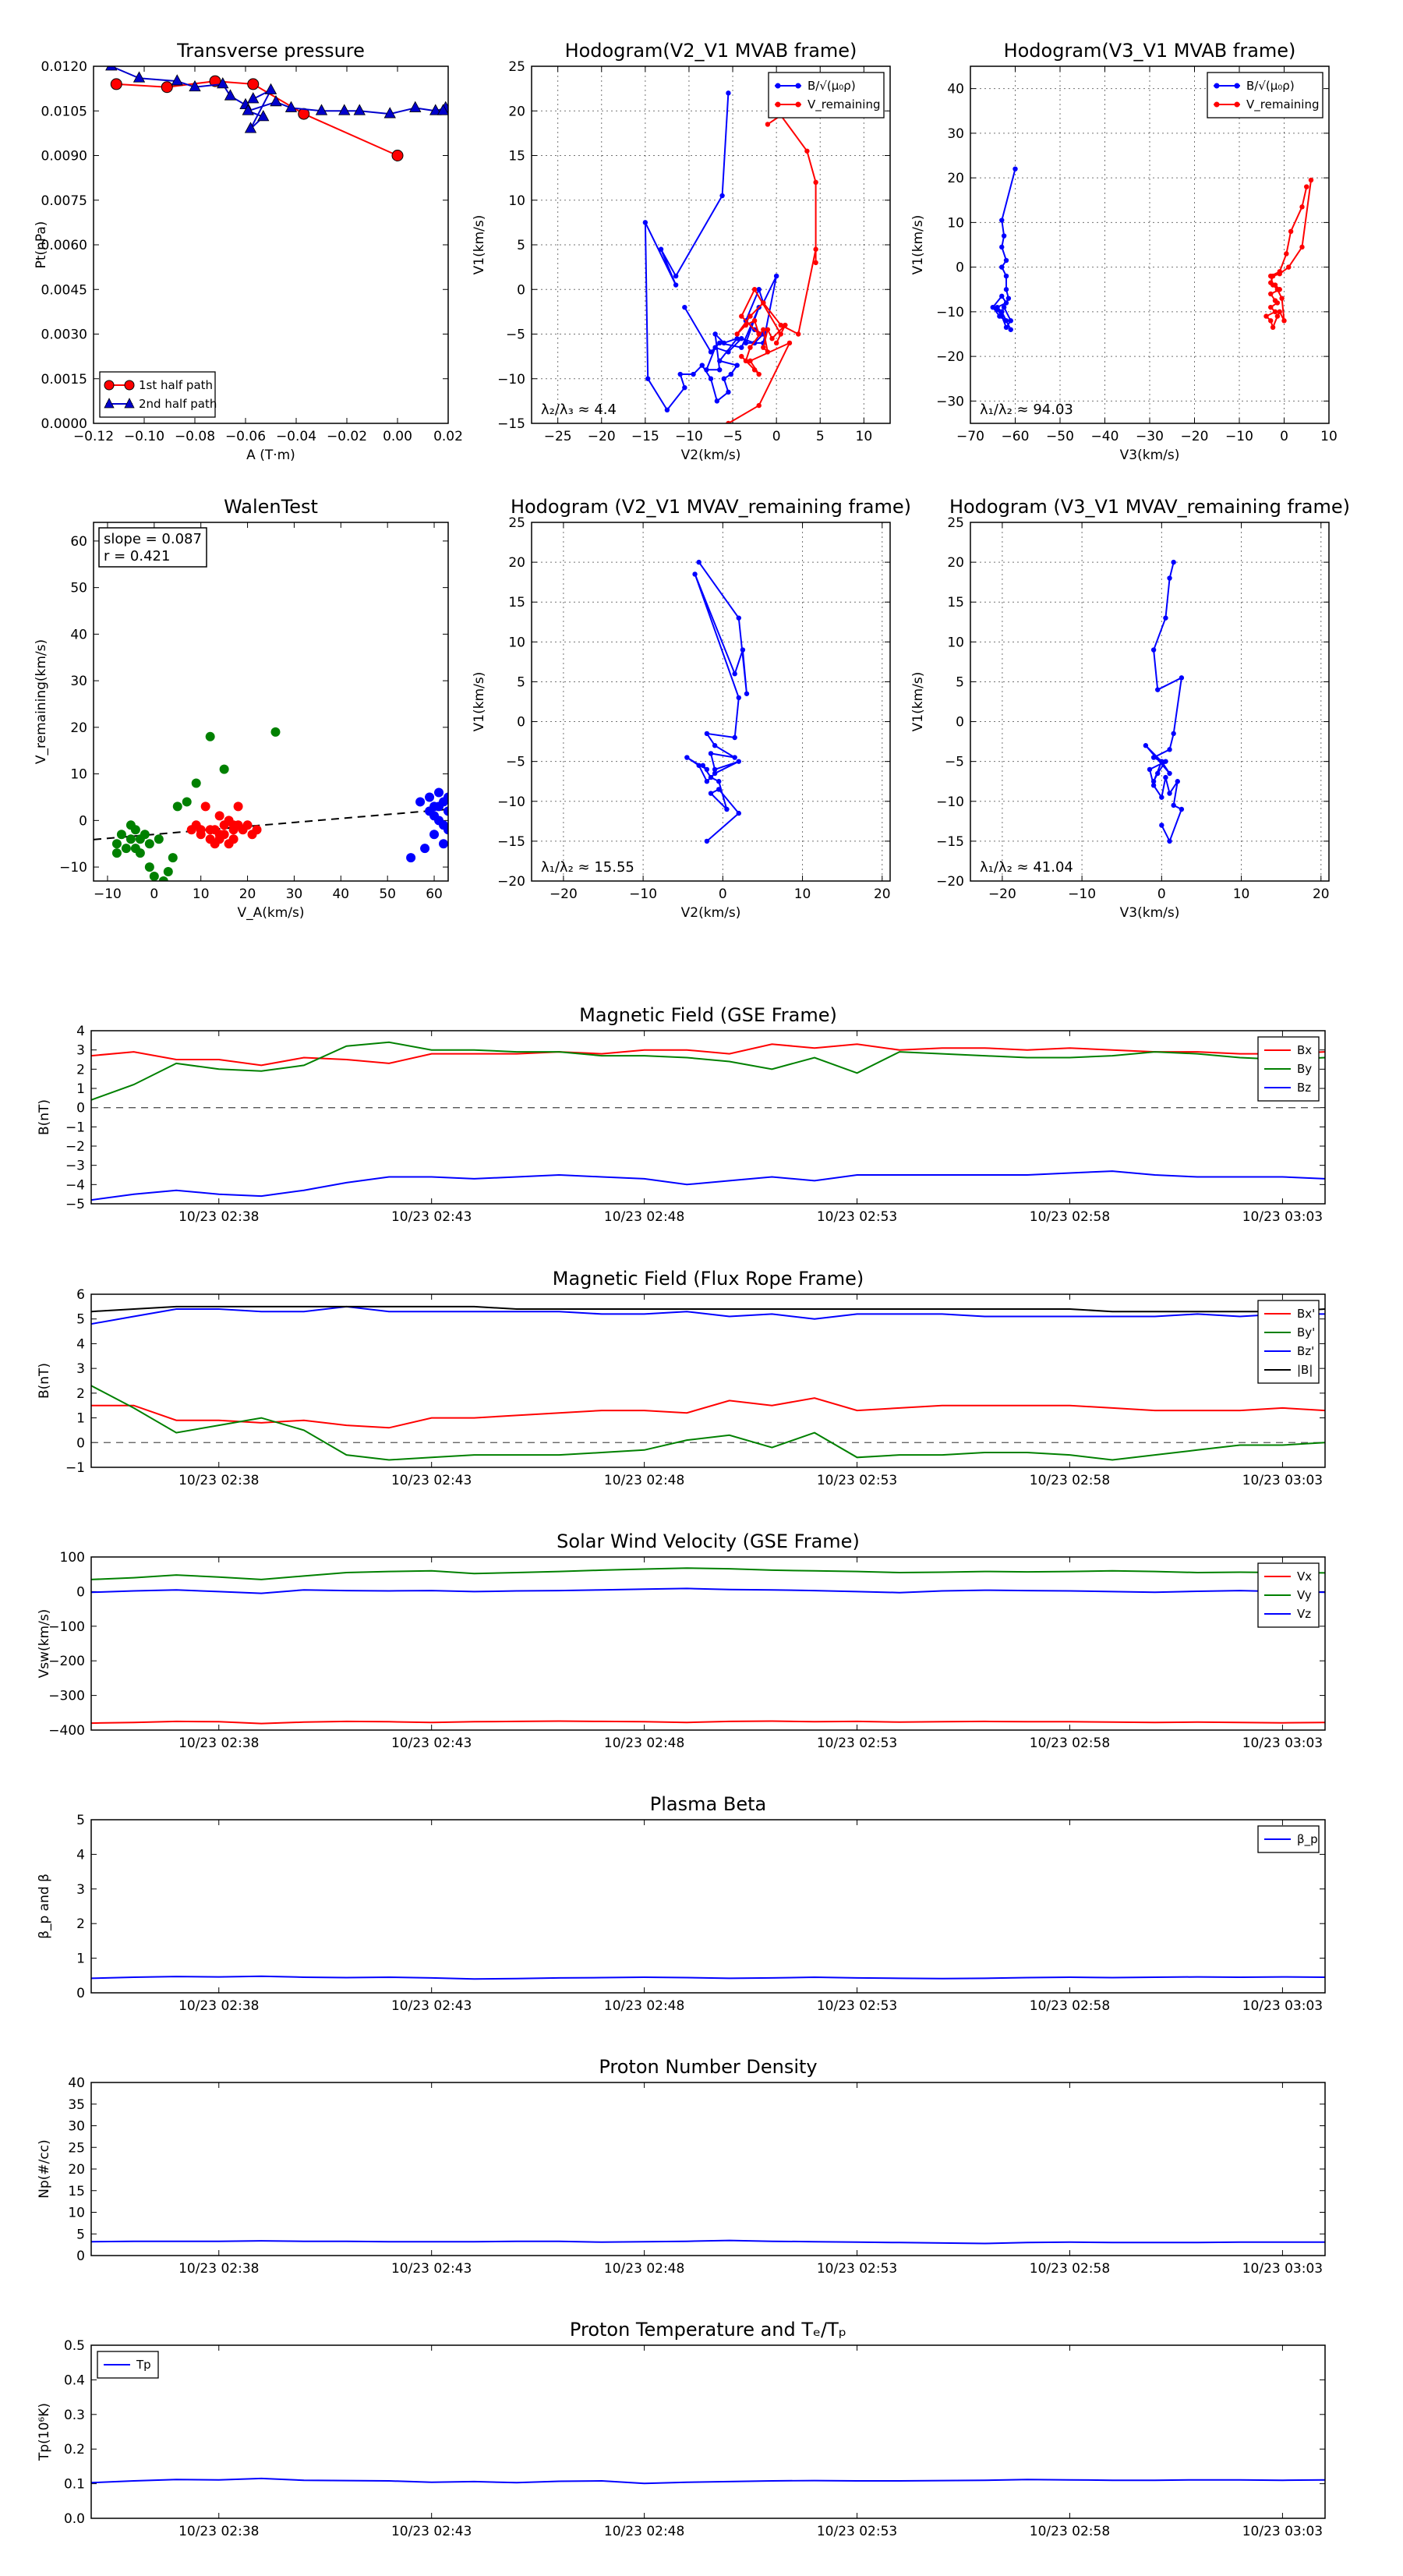 Image resolution: width=1403 pixels, height=2576 pixels. I want to click on series-vz, so click(708, 1590).